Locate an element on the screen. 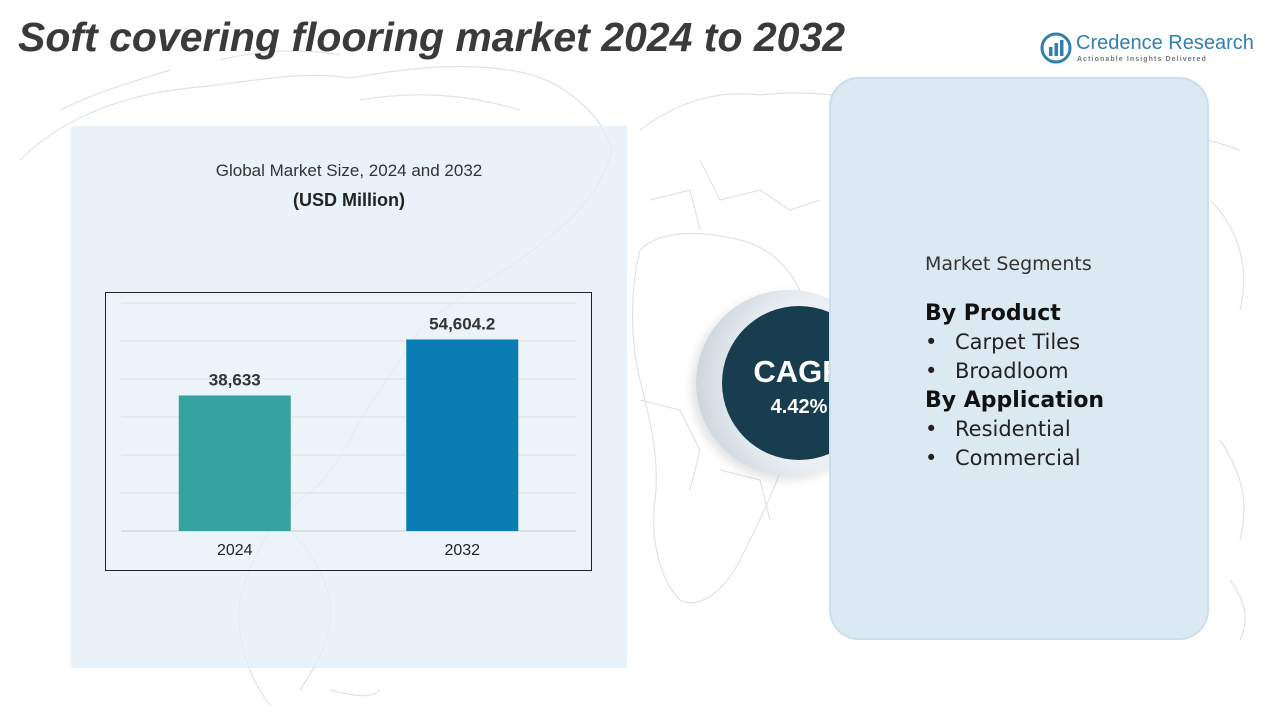 The image size is (1280, 720). segment-item-label: Residential is located at coordinates (1013, 429).